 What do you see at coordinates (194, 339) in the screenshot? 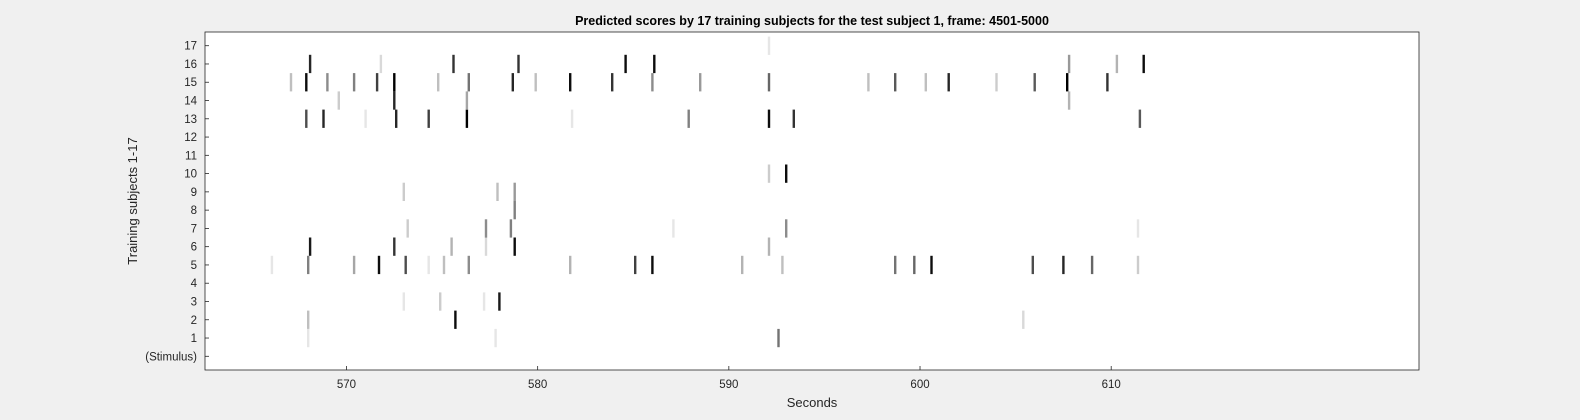
I see `y-tick-label: 1` at bounding box center [194, 339].